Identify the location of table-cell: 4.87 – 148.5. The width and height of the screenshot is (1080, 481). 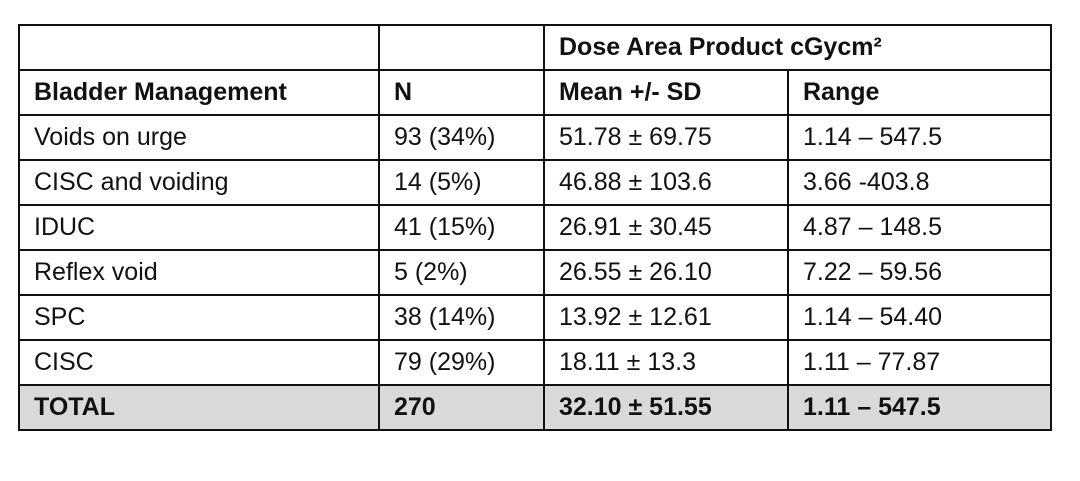
(919, 227).